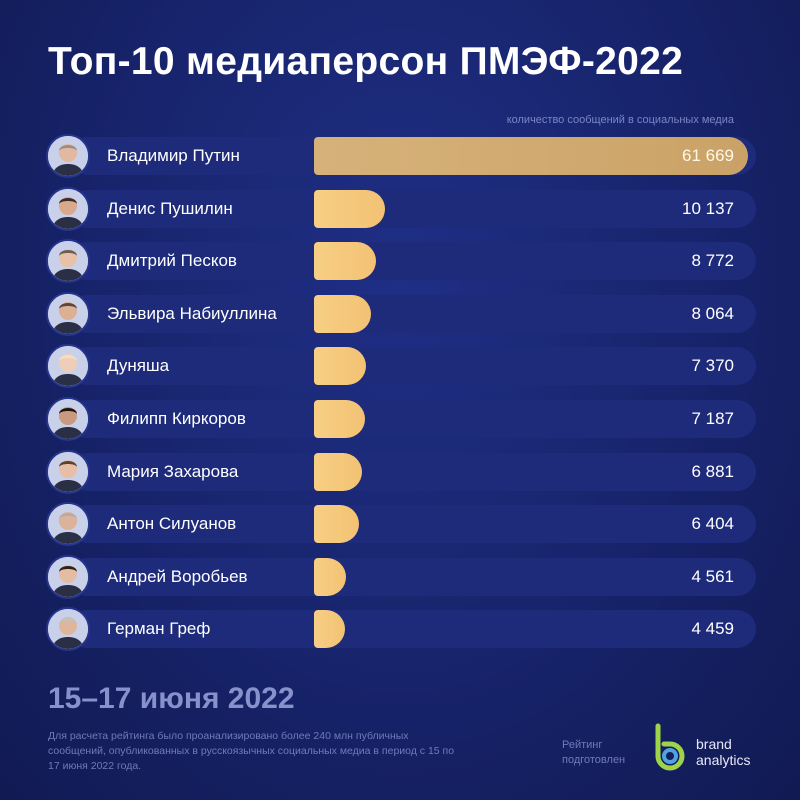 Image resolution: width=800 pixels, height=800 pixels. Describe the element at coordinates (366, 61) in the screenshot. I see `page-title: Топ-10 медиаперсон ПМЭФ-2022` at that location.